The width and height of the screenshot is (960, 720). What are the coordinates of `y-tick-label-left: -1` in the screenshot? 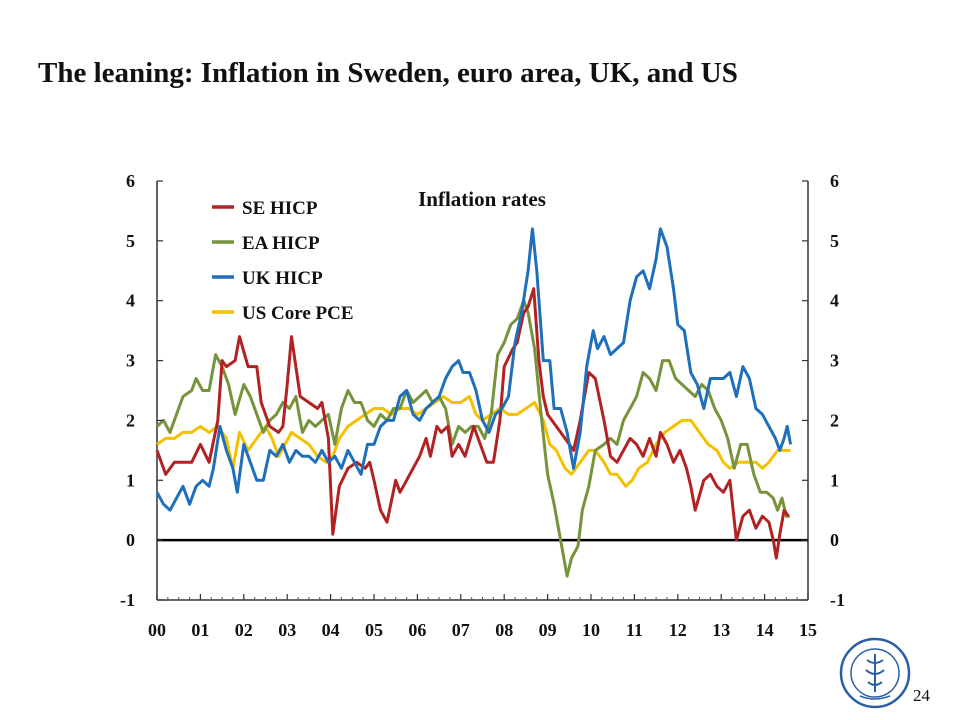 It's located at (127, 600).